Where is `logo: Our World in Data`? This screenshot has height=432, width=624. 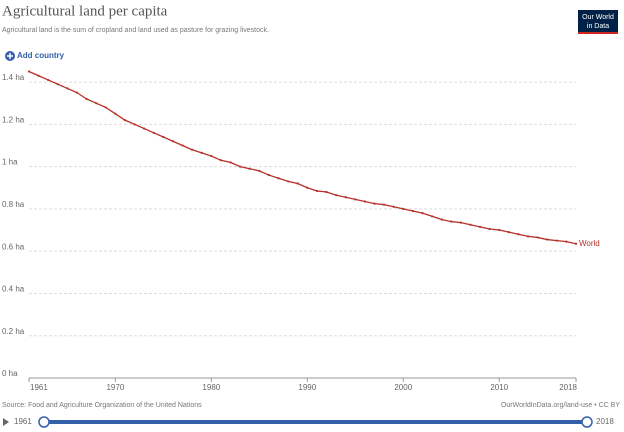
logo: Our World in Data is located at coordinates (598, 22).